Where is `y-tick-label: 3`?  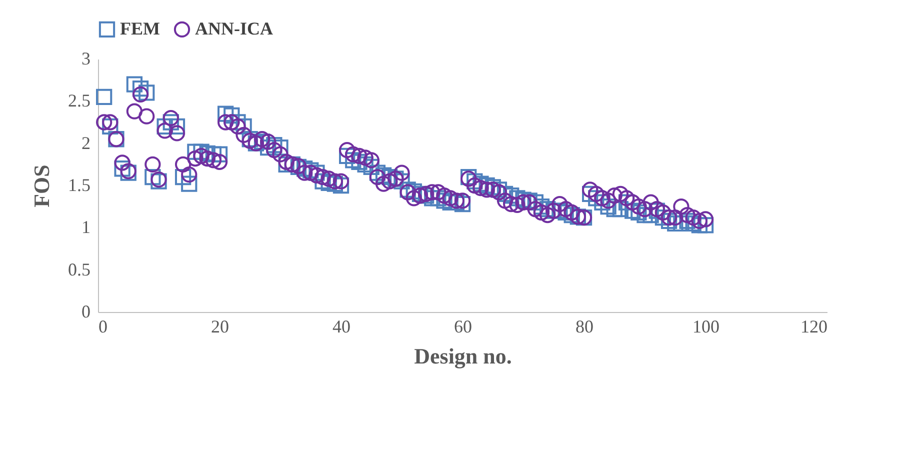 y-tick-label: 3 is located at coordinates (86, 58).